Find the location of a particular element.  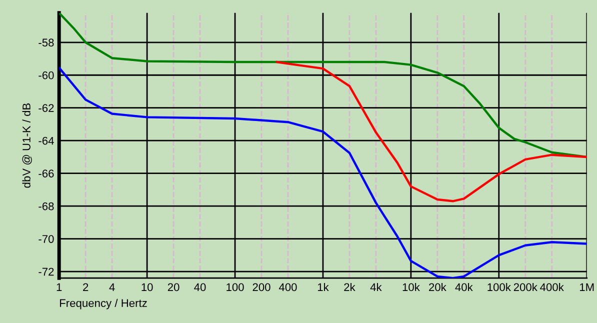

x-tick-label: 20k is located at coordinates (437, 287).